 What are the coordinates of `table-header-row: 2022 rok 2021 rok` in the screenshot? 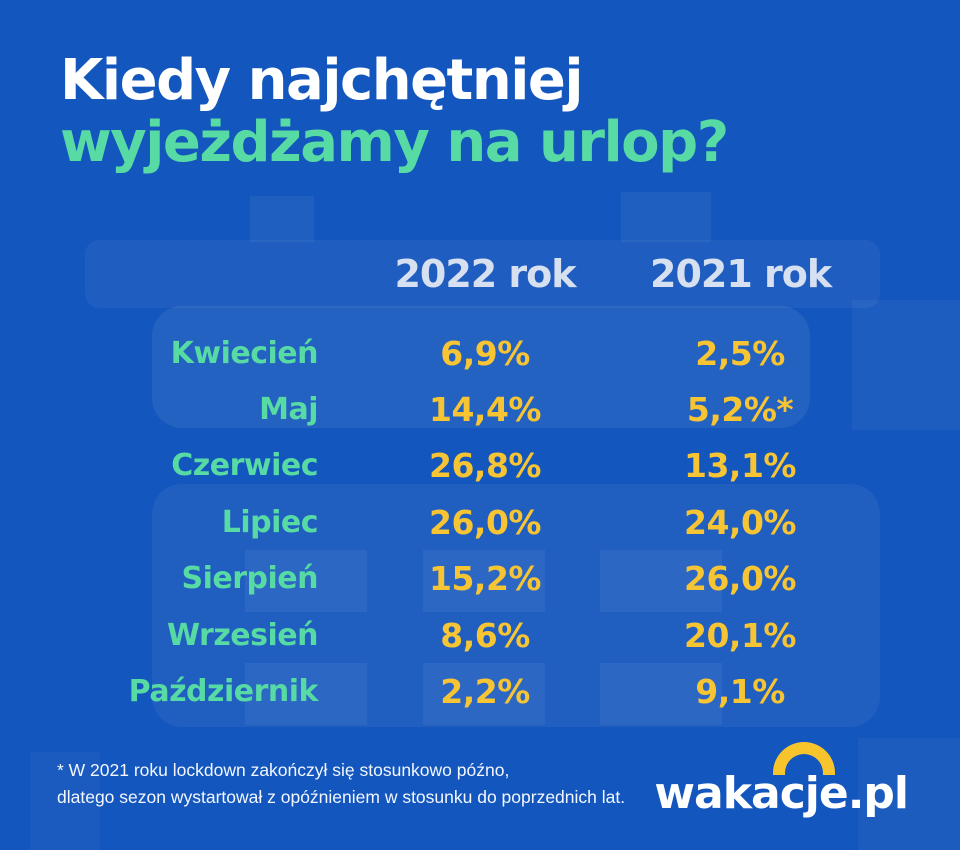 It's located at (416, 274).